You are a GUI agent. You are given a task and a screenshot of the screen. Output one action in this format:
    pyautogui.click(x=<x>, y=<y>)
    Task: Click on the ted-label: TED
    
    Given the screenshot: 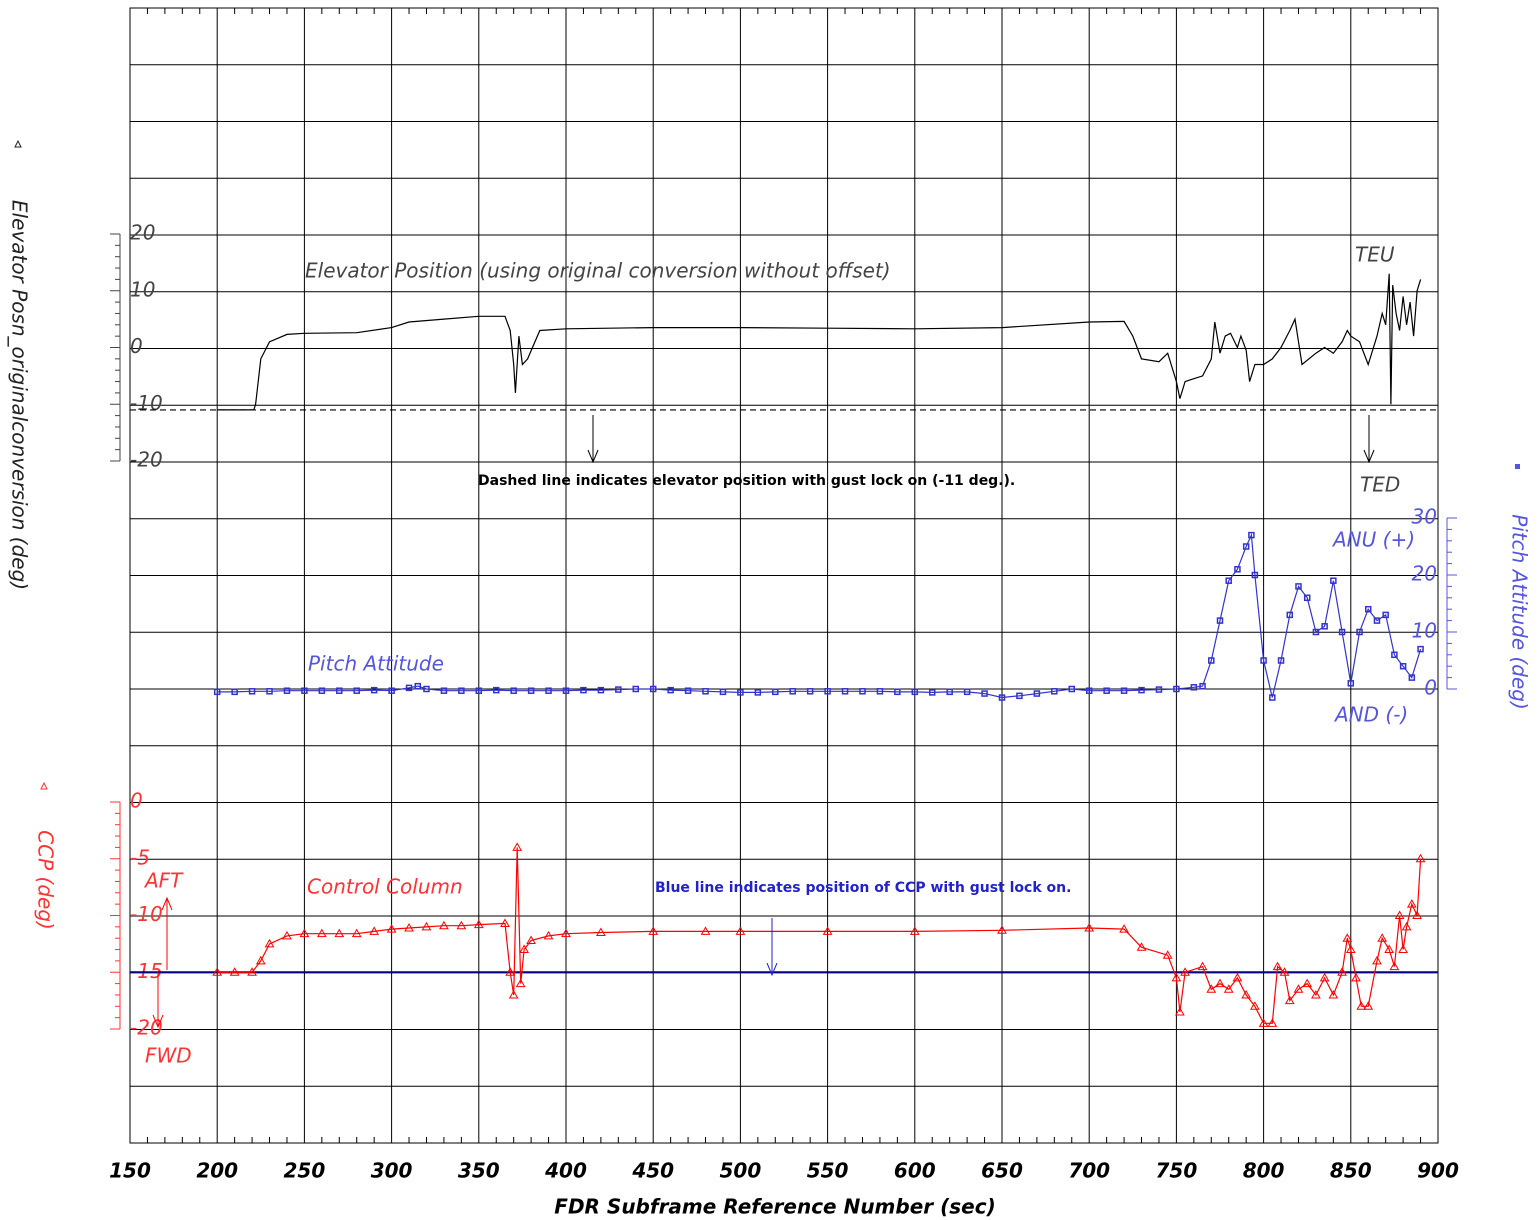 What is the action you would take?
    pyautogui.click(x=1380, y=485)
    